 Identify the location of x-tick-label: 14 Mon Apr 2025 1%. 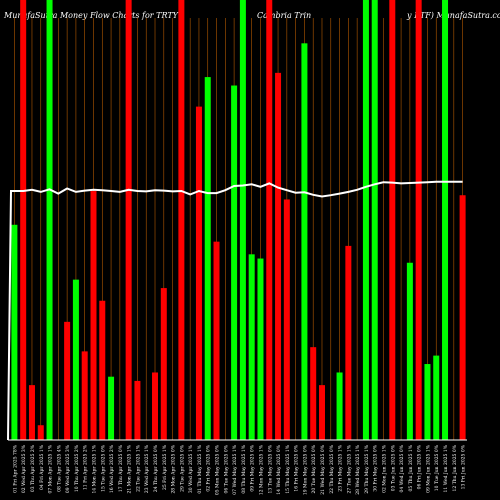
(94, 468).